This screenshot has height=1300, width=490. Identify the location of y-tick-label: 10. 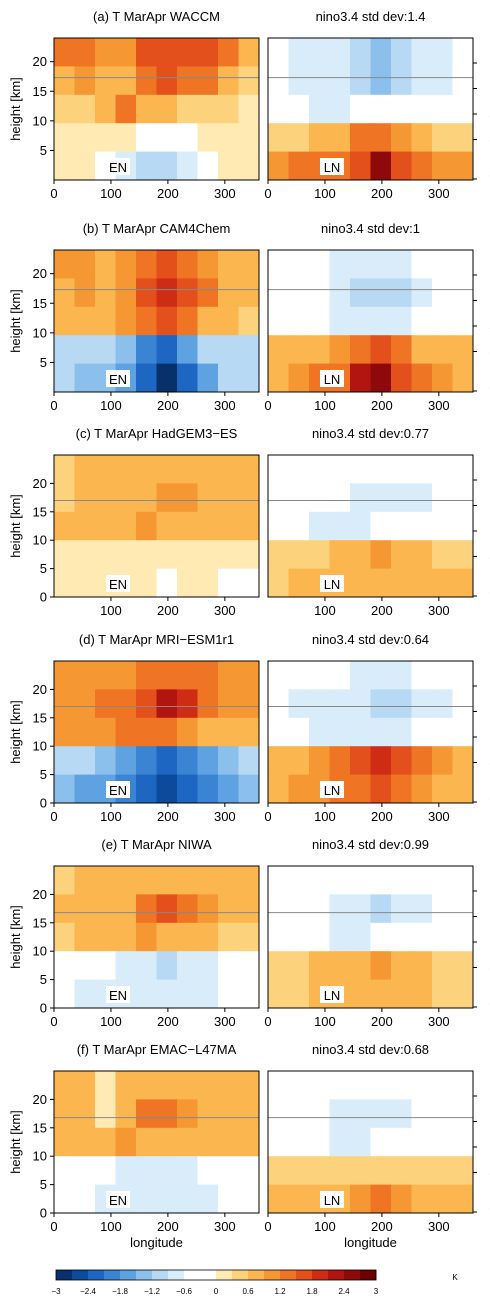
(40, 746).